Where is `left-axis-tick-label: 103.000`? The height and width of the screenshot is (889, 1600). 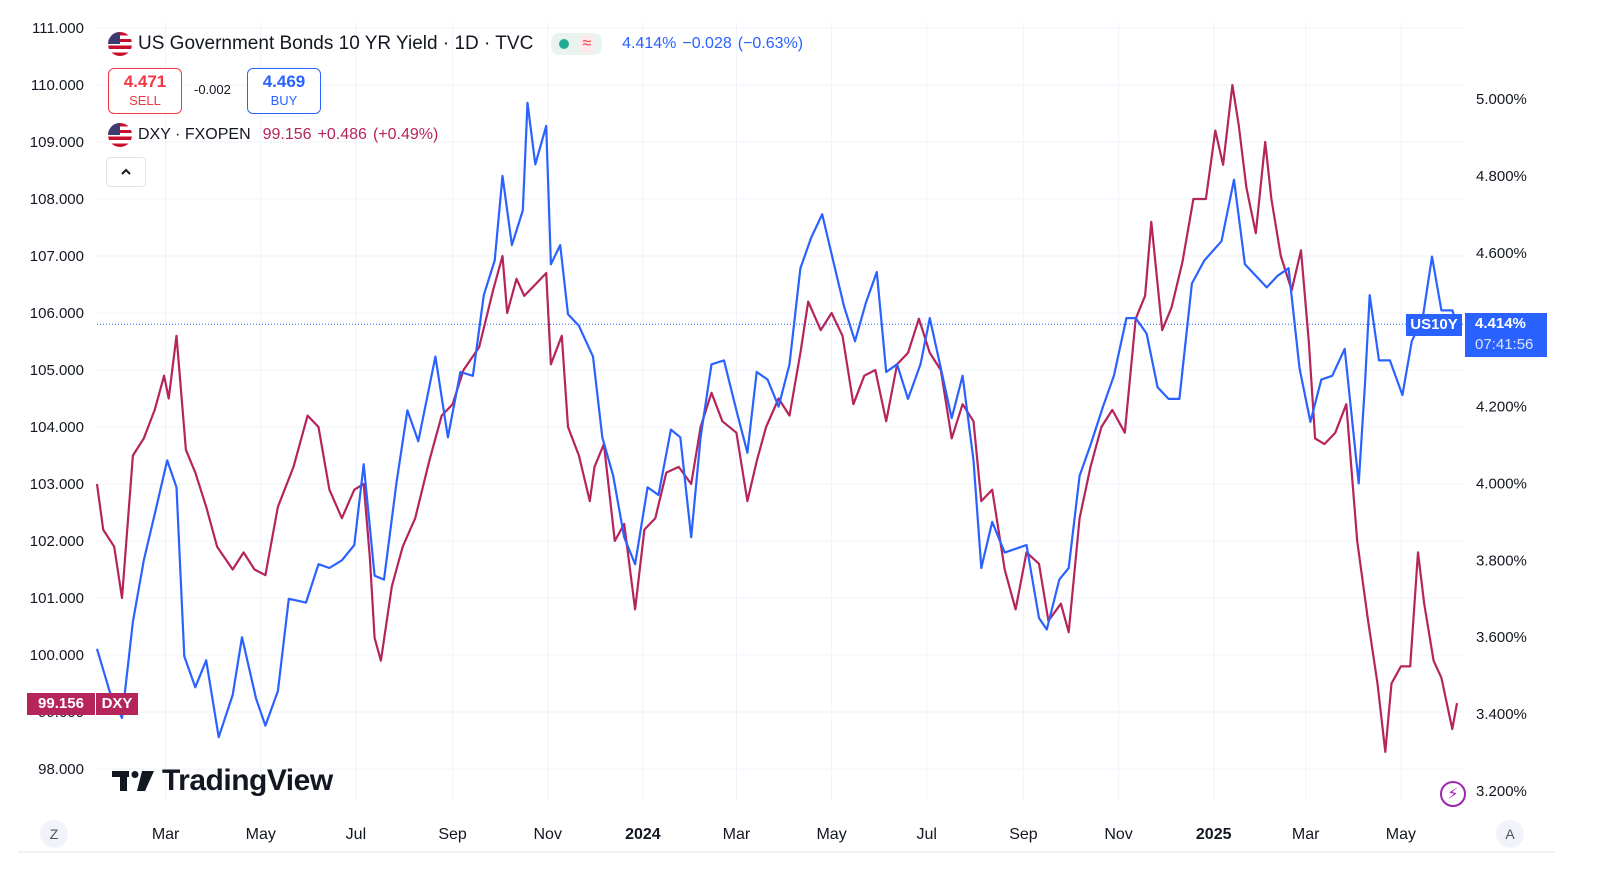
left-axis-tick-label: 103.000 is located at coordinates (57, 484).